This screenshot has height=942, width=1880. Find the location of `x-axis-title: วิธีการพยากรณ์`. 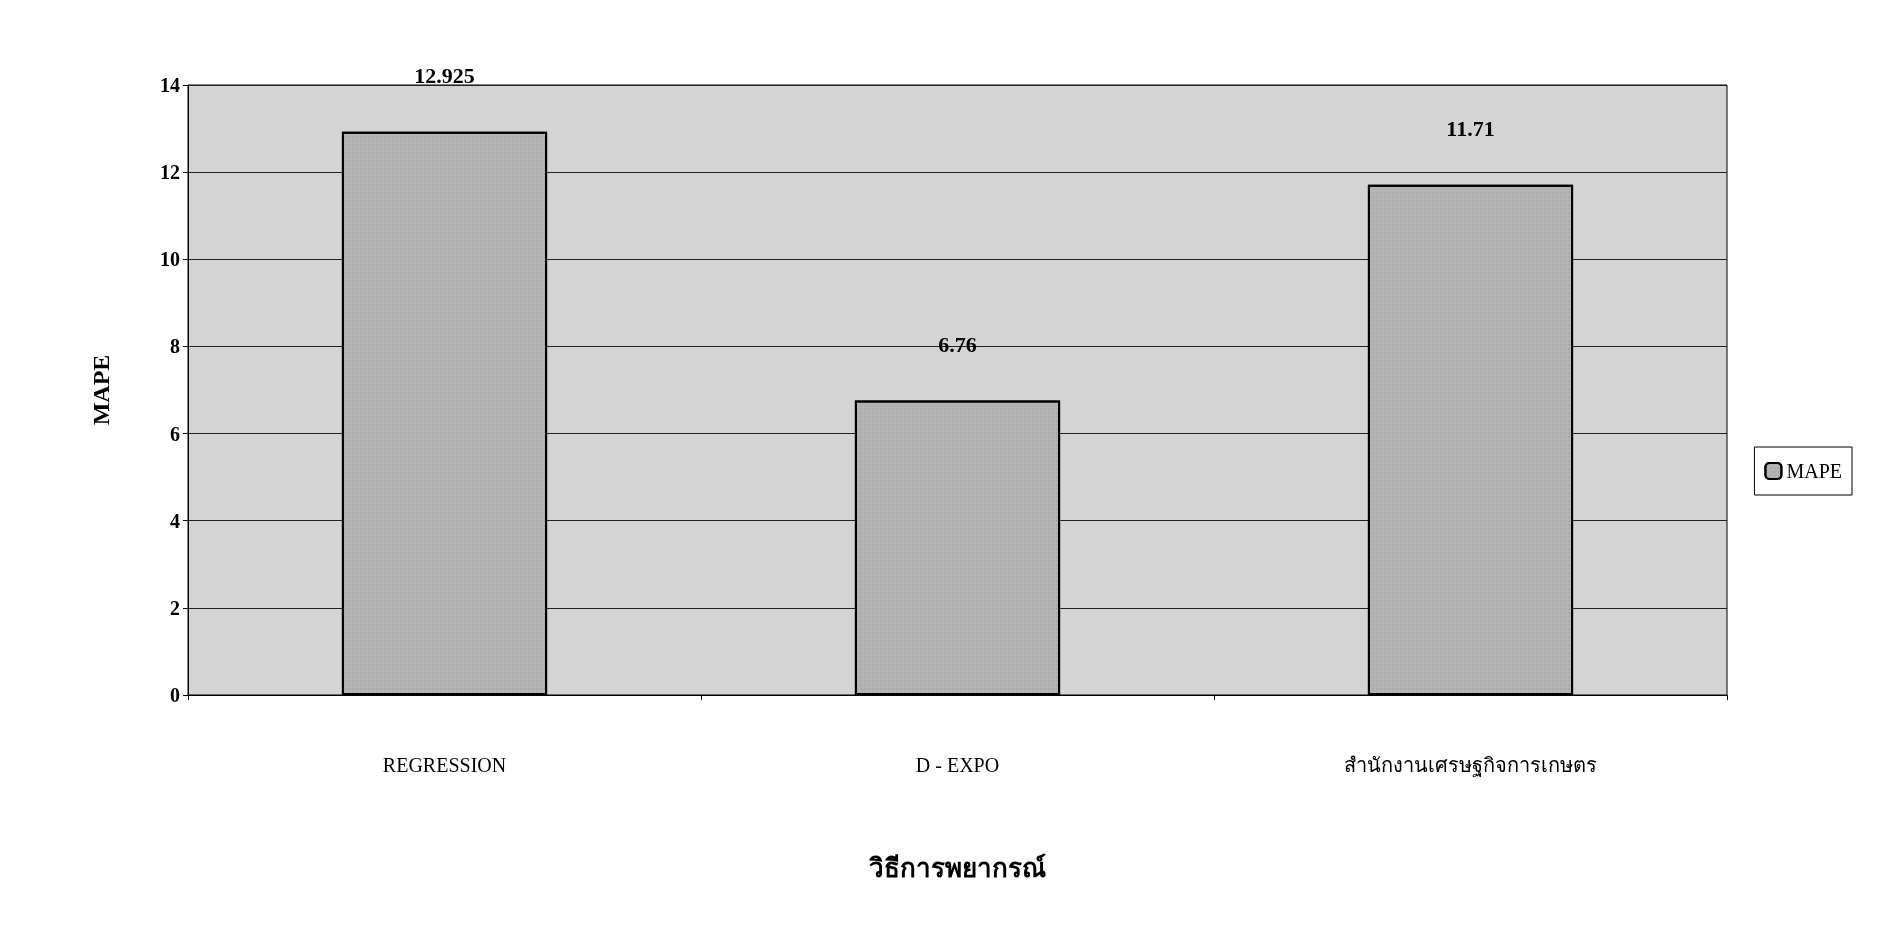

x-axis-title: วิธีการพยากรณ์ is located at coordinates (957, 867).